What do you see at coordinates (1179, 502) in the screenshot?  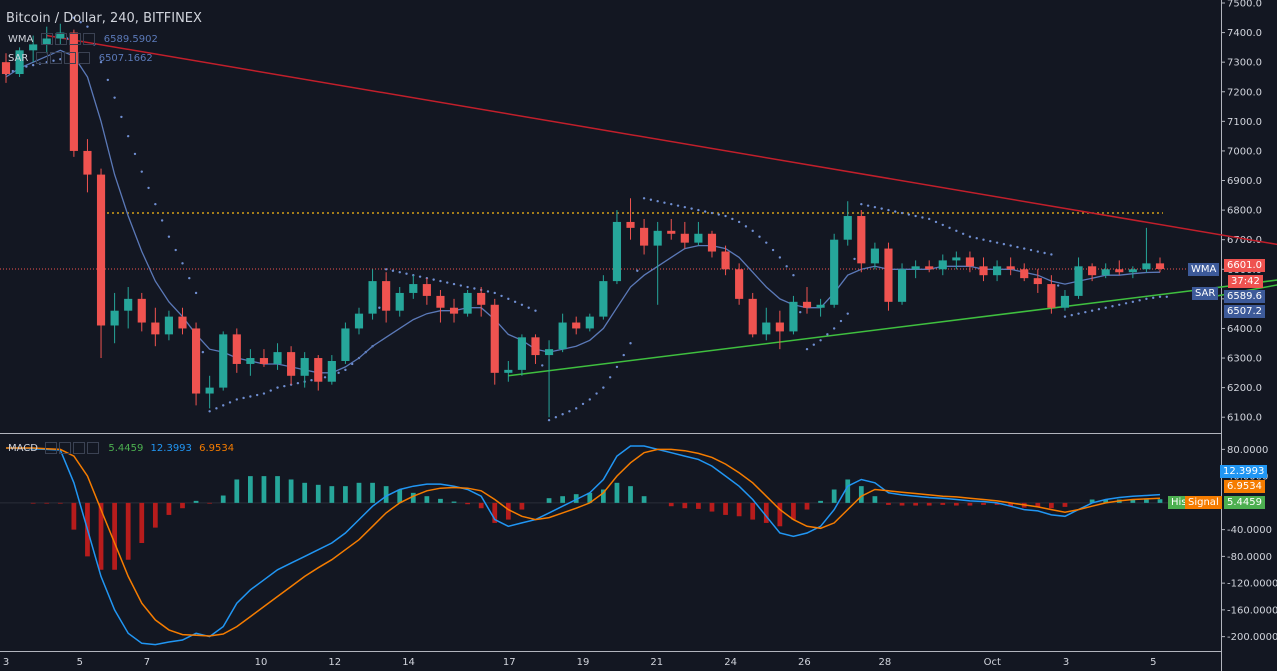 I see `hist-label-tag: His` at bounding box center [1179, 502].